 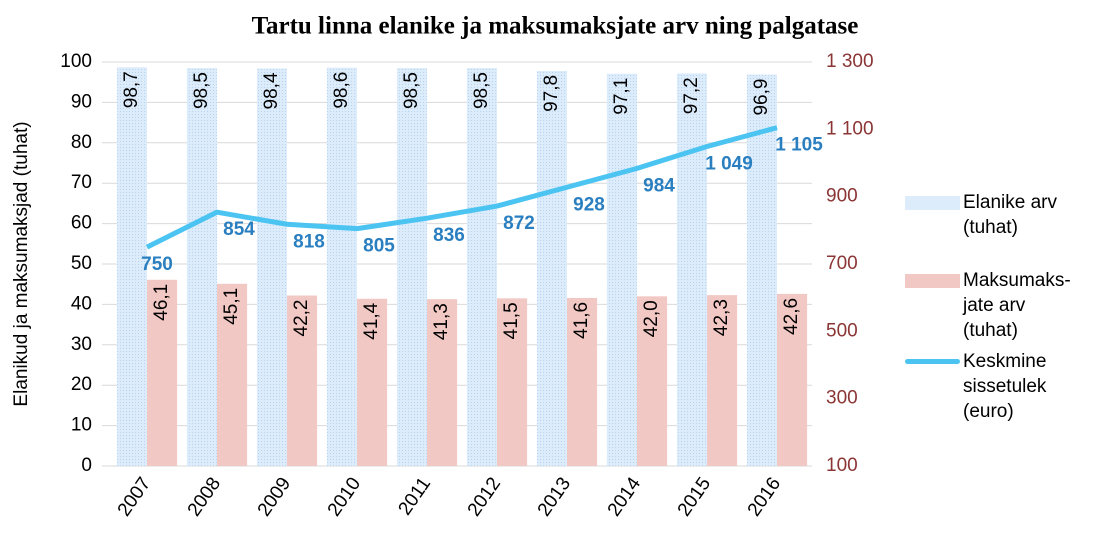 I want to click on line-value-label: 750, so click(x=157, y=264).